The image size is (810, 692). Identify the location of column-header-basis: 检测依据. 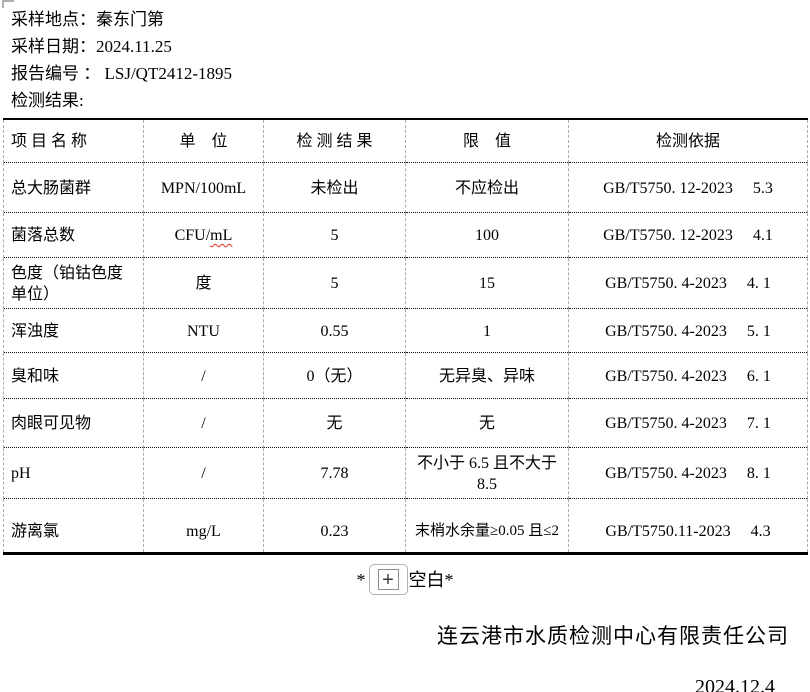
(688, 141).